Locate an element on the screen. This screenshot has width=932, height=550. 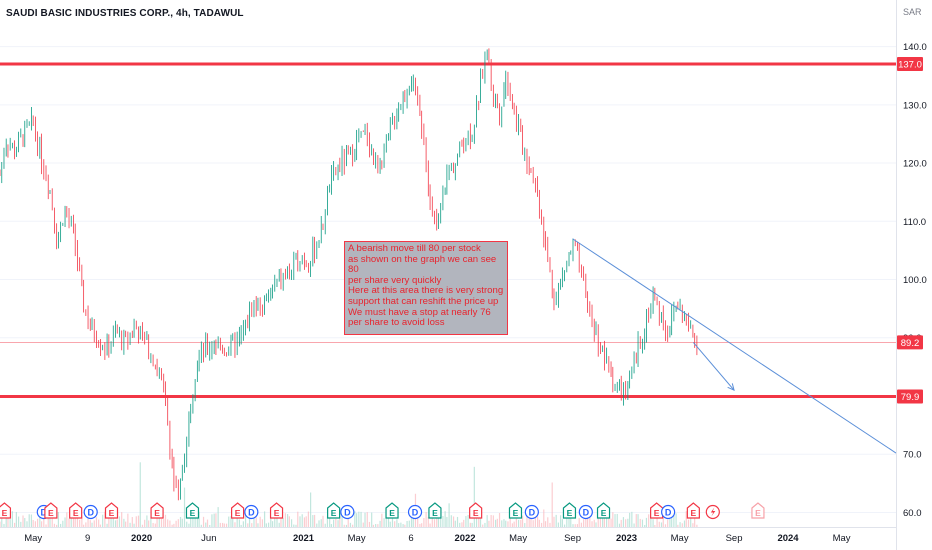
marker-label: D is located at coordinates (251, 512).